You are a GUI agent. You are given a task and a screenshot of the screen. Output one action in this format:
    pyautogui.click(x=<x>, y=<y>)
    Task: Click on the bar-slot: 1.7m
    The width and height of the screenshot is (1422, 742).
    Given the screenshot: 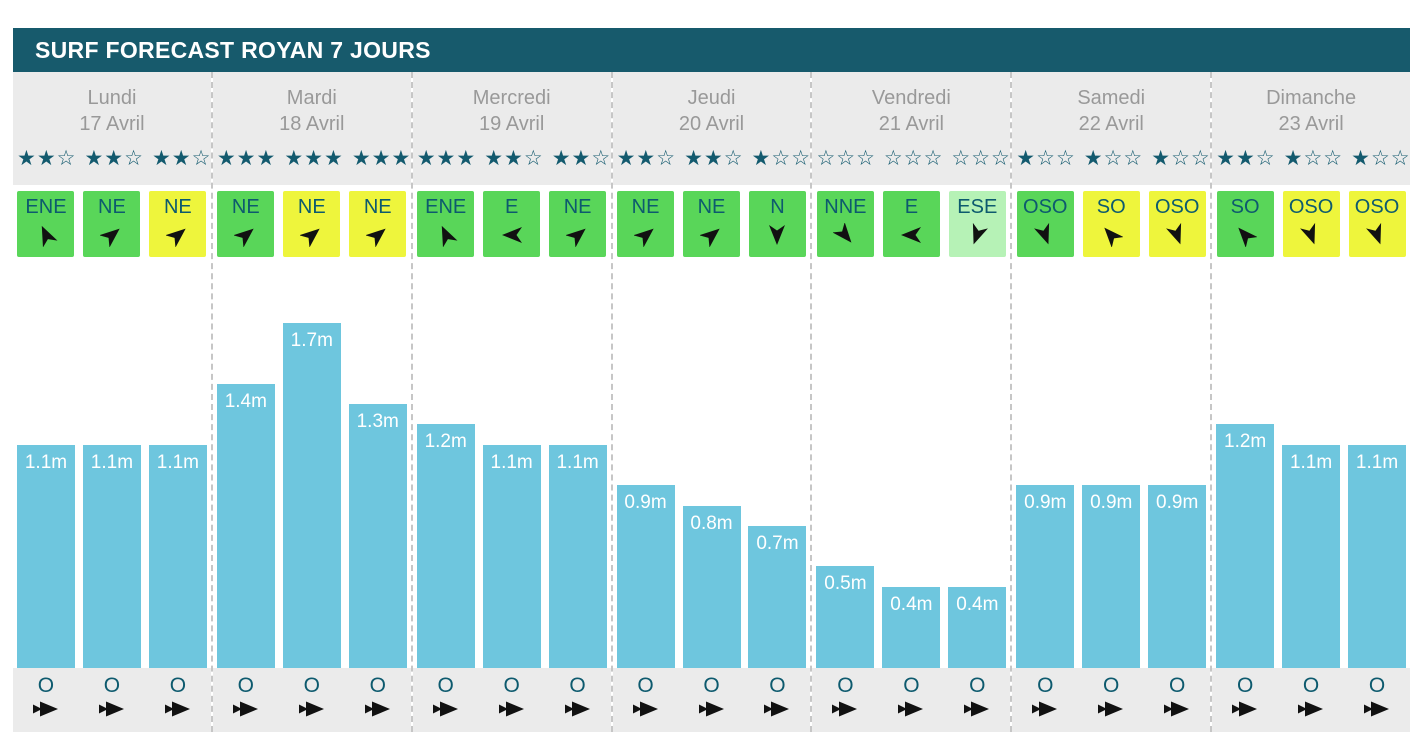 What is the action you would take?
    pyautogui.click(x=312, y=495)
    